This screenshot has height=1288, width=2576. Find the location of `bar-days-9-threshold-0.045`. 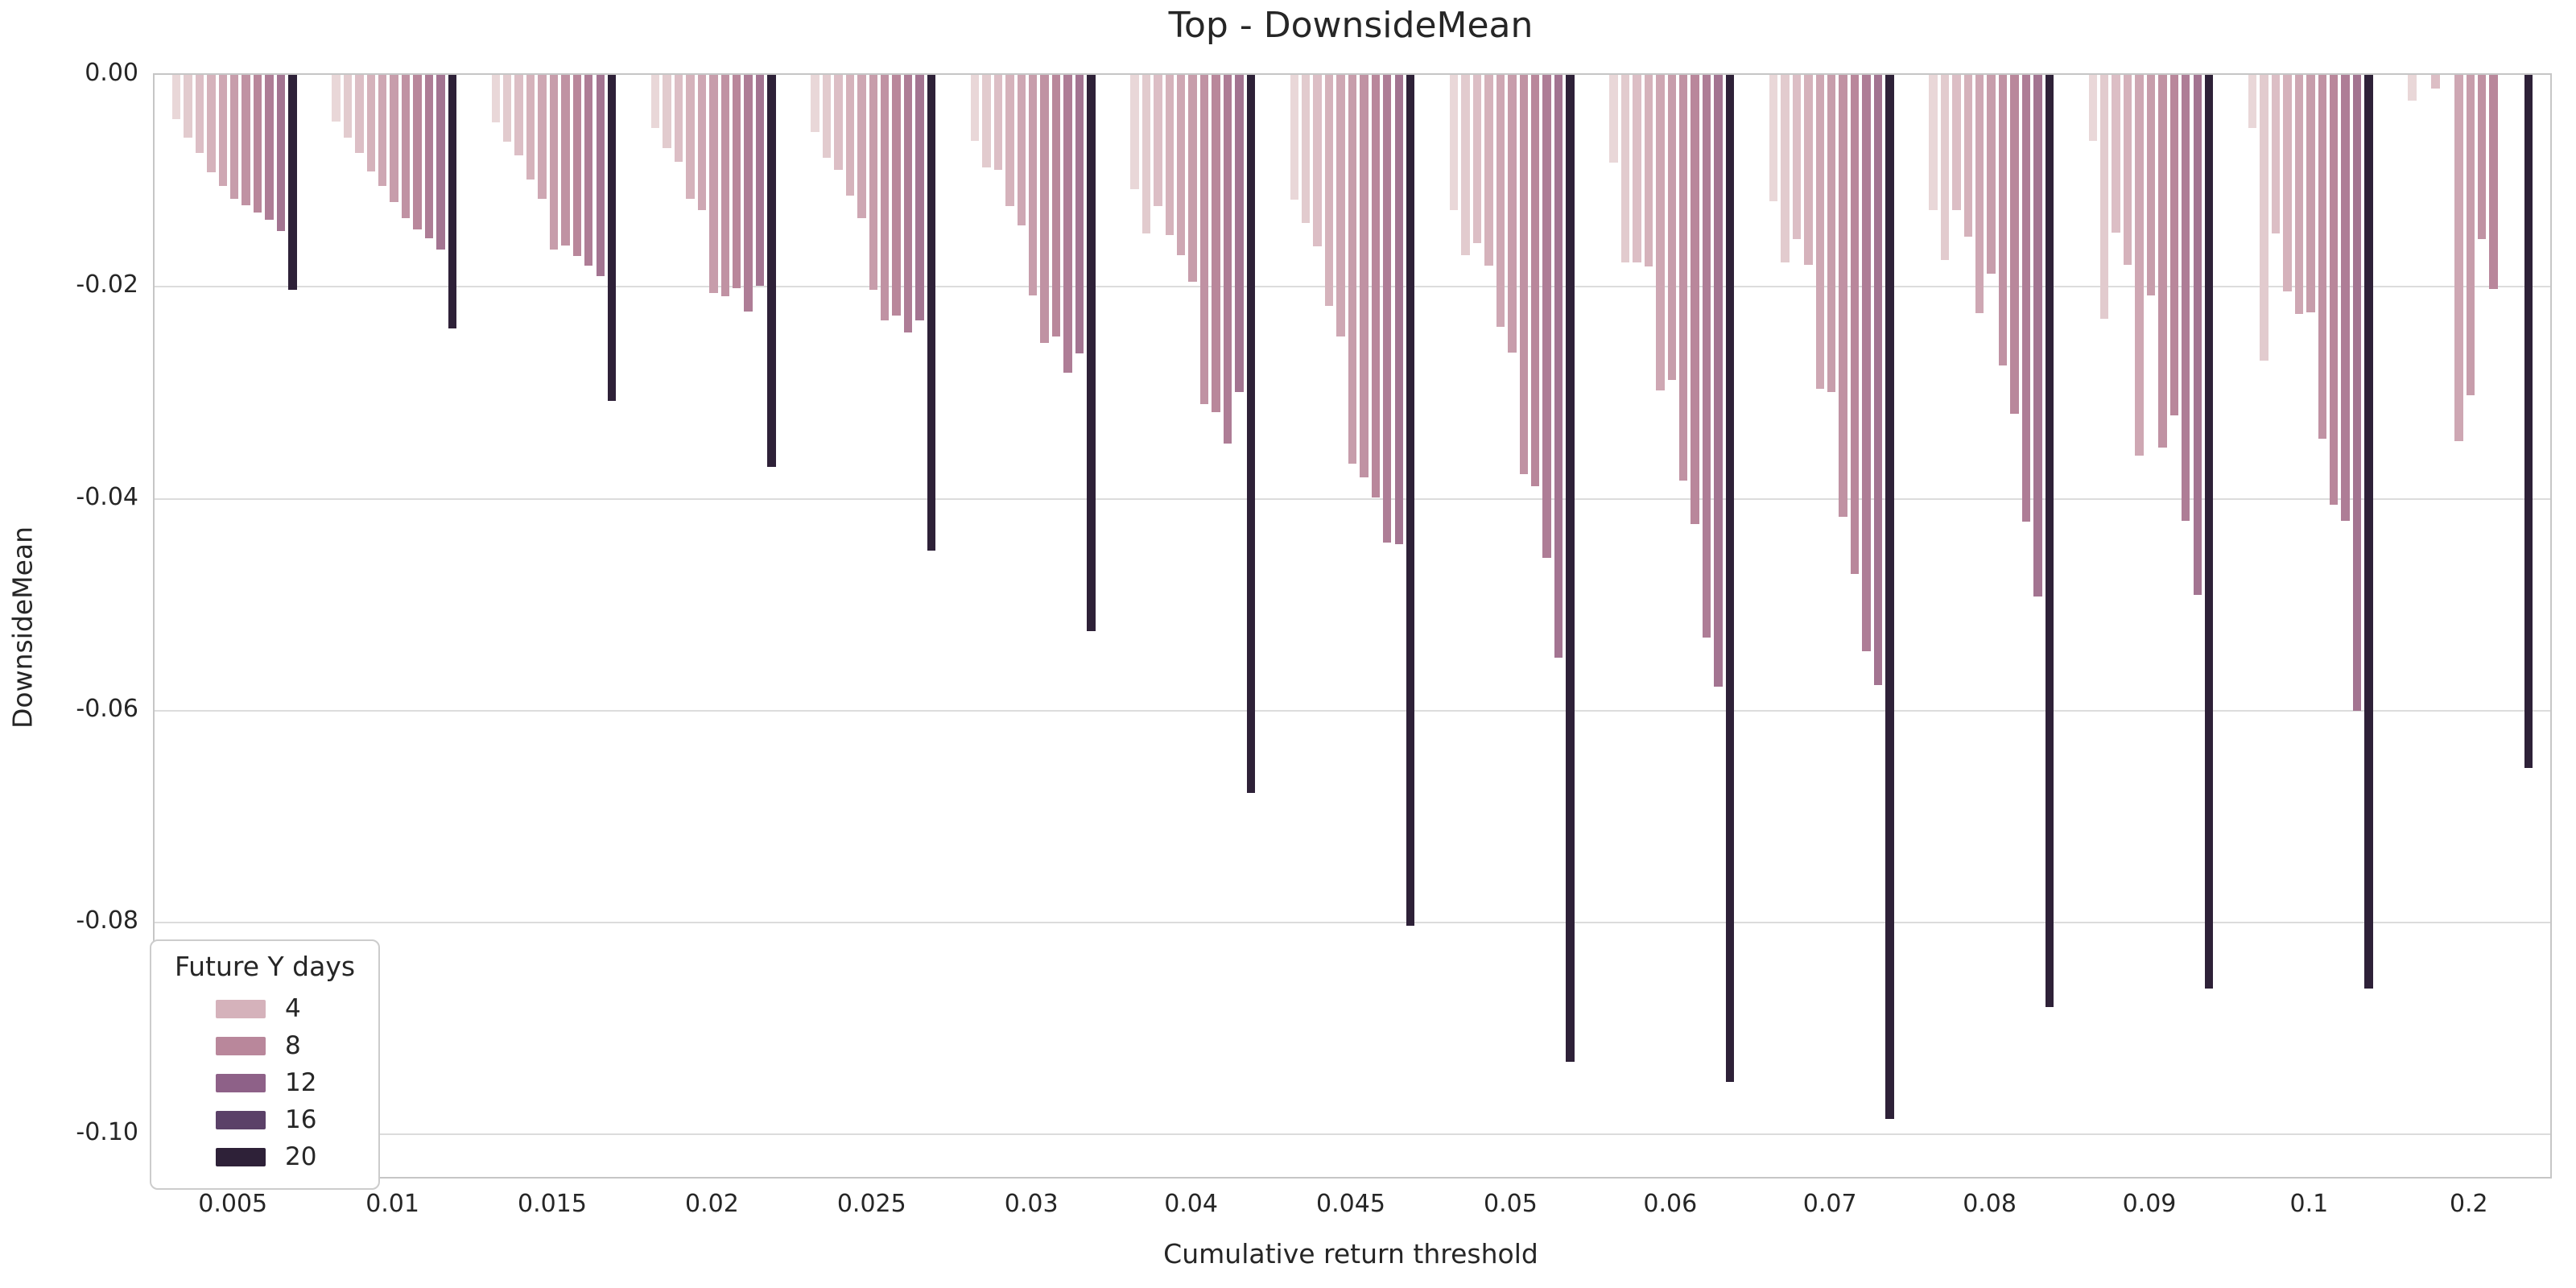

bar-days-9-threshold-0.045 is located at coordinates (1387, 309).